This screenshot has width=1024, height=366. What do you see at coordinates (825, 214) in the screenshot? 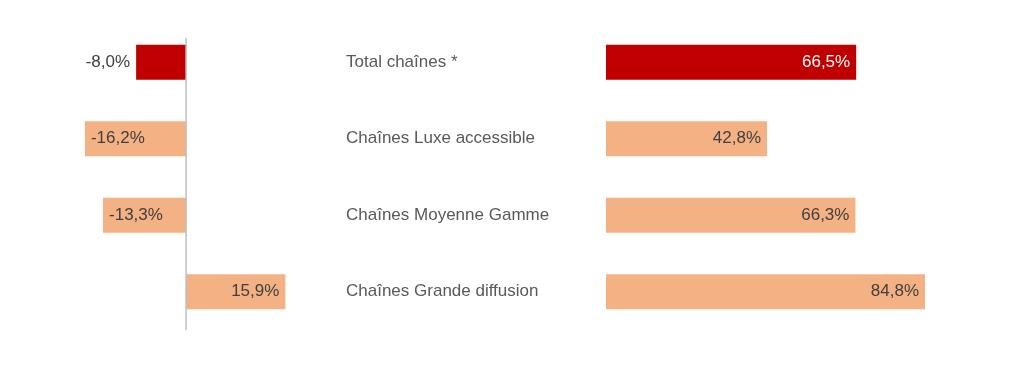
I see `data-label: 66,3%` at bounding box center [825, 214].